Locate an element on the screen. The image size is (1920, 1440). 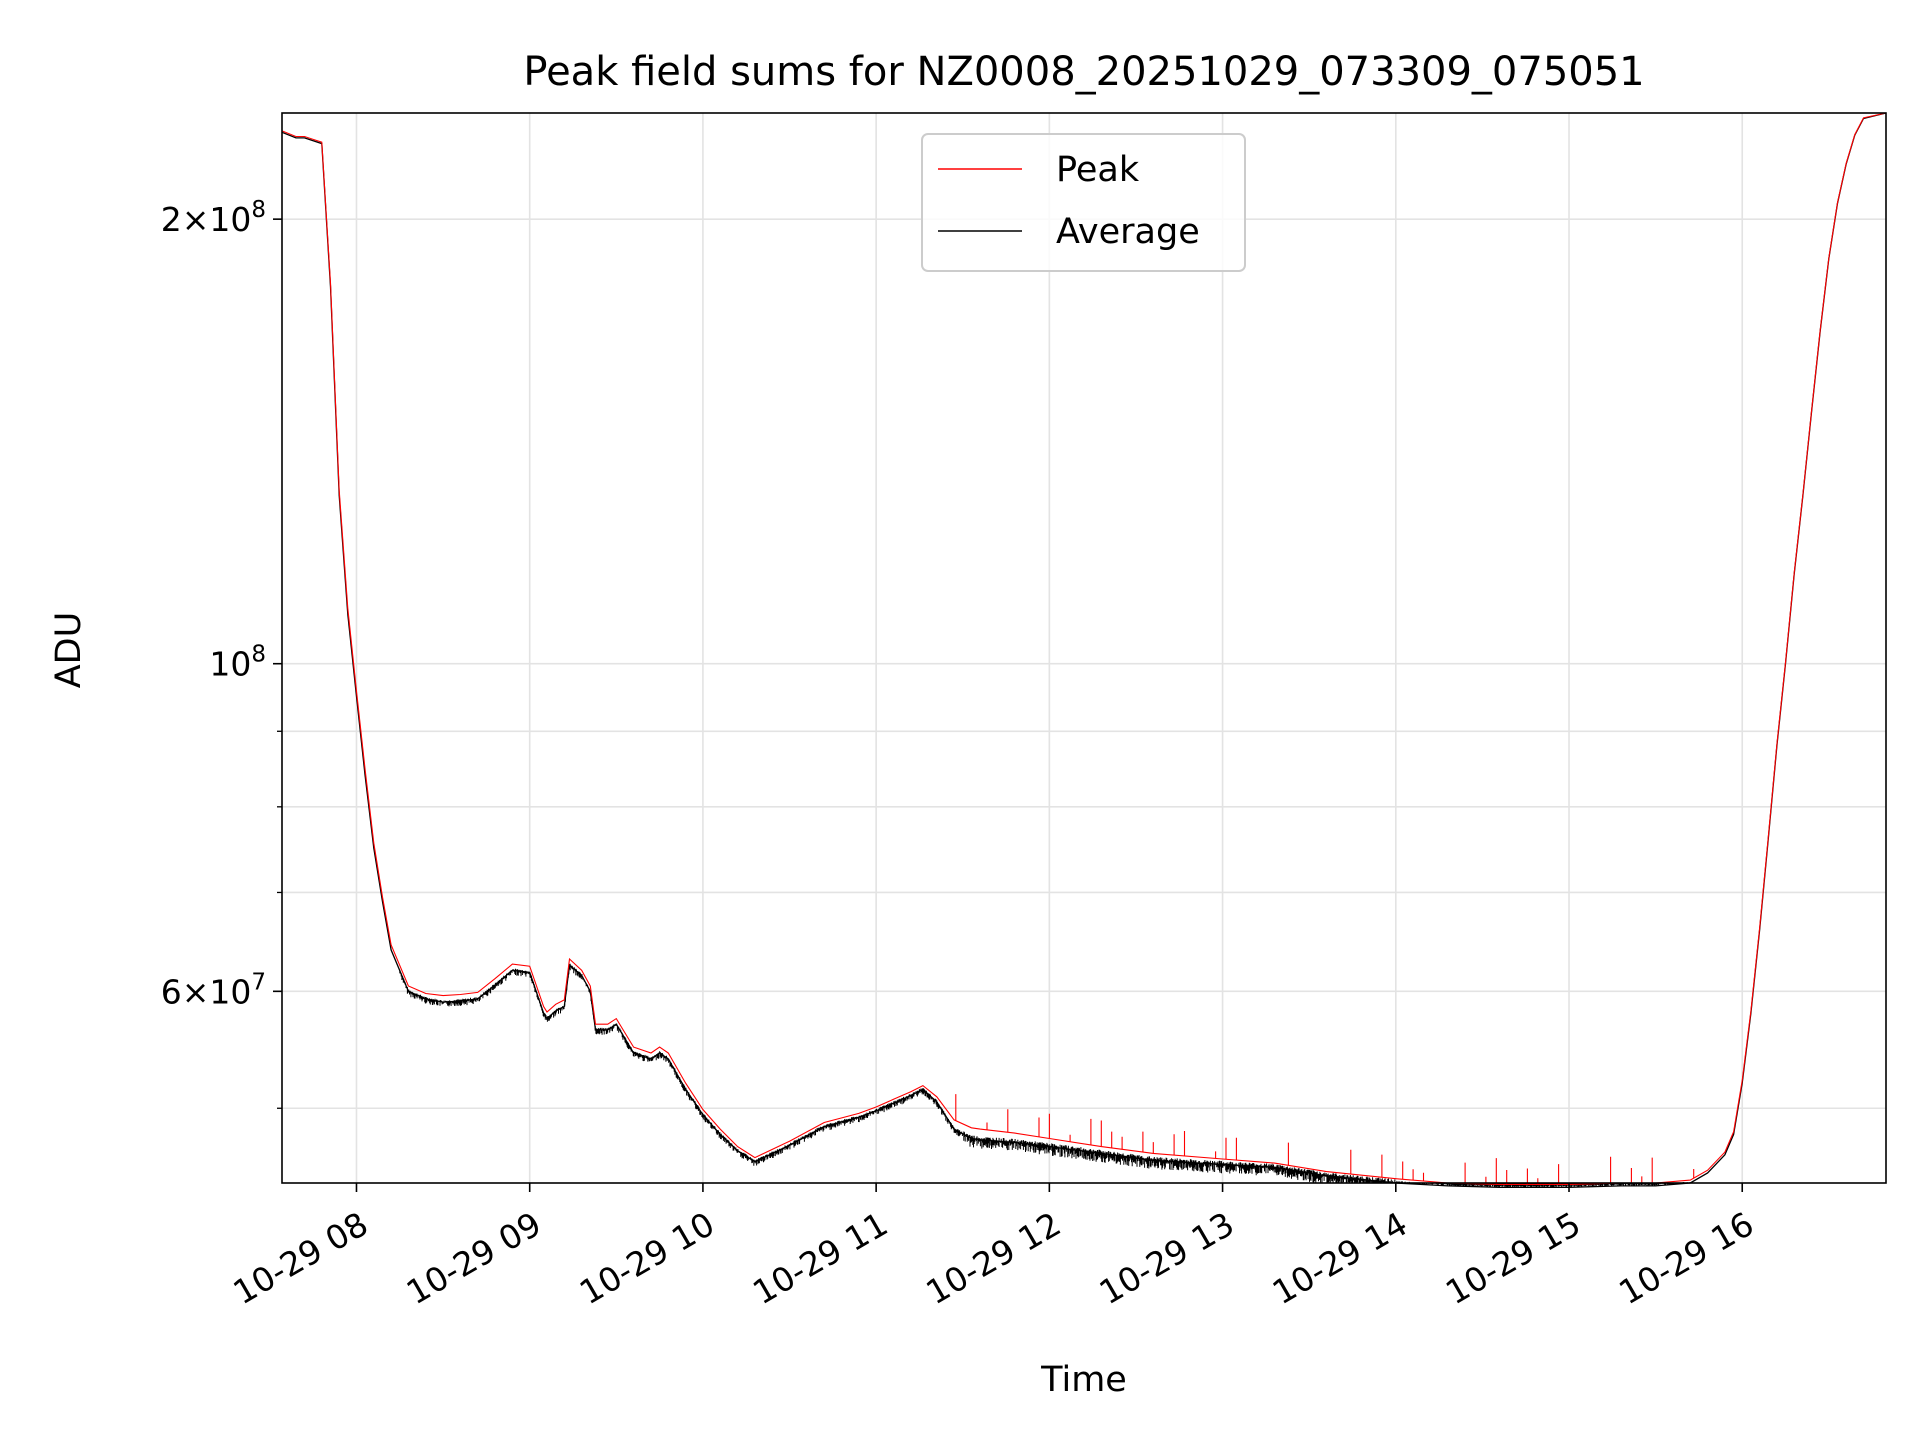
y-tick-label: 2×108 is located at coordinates (213, 218).